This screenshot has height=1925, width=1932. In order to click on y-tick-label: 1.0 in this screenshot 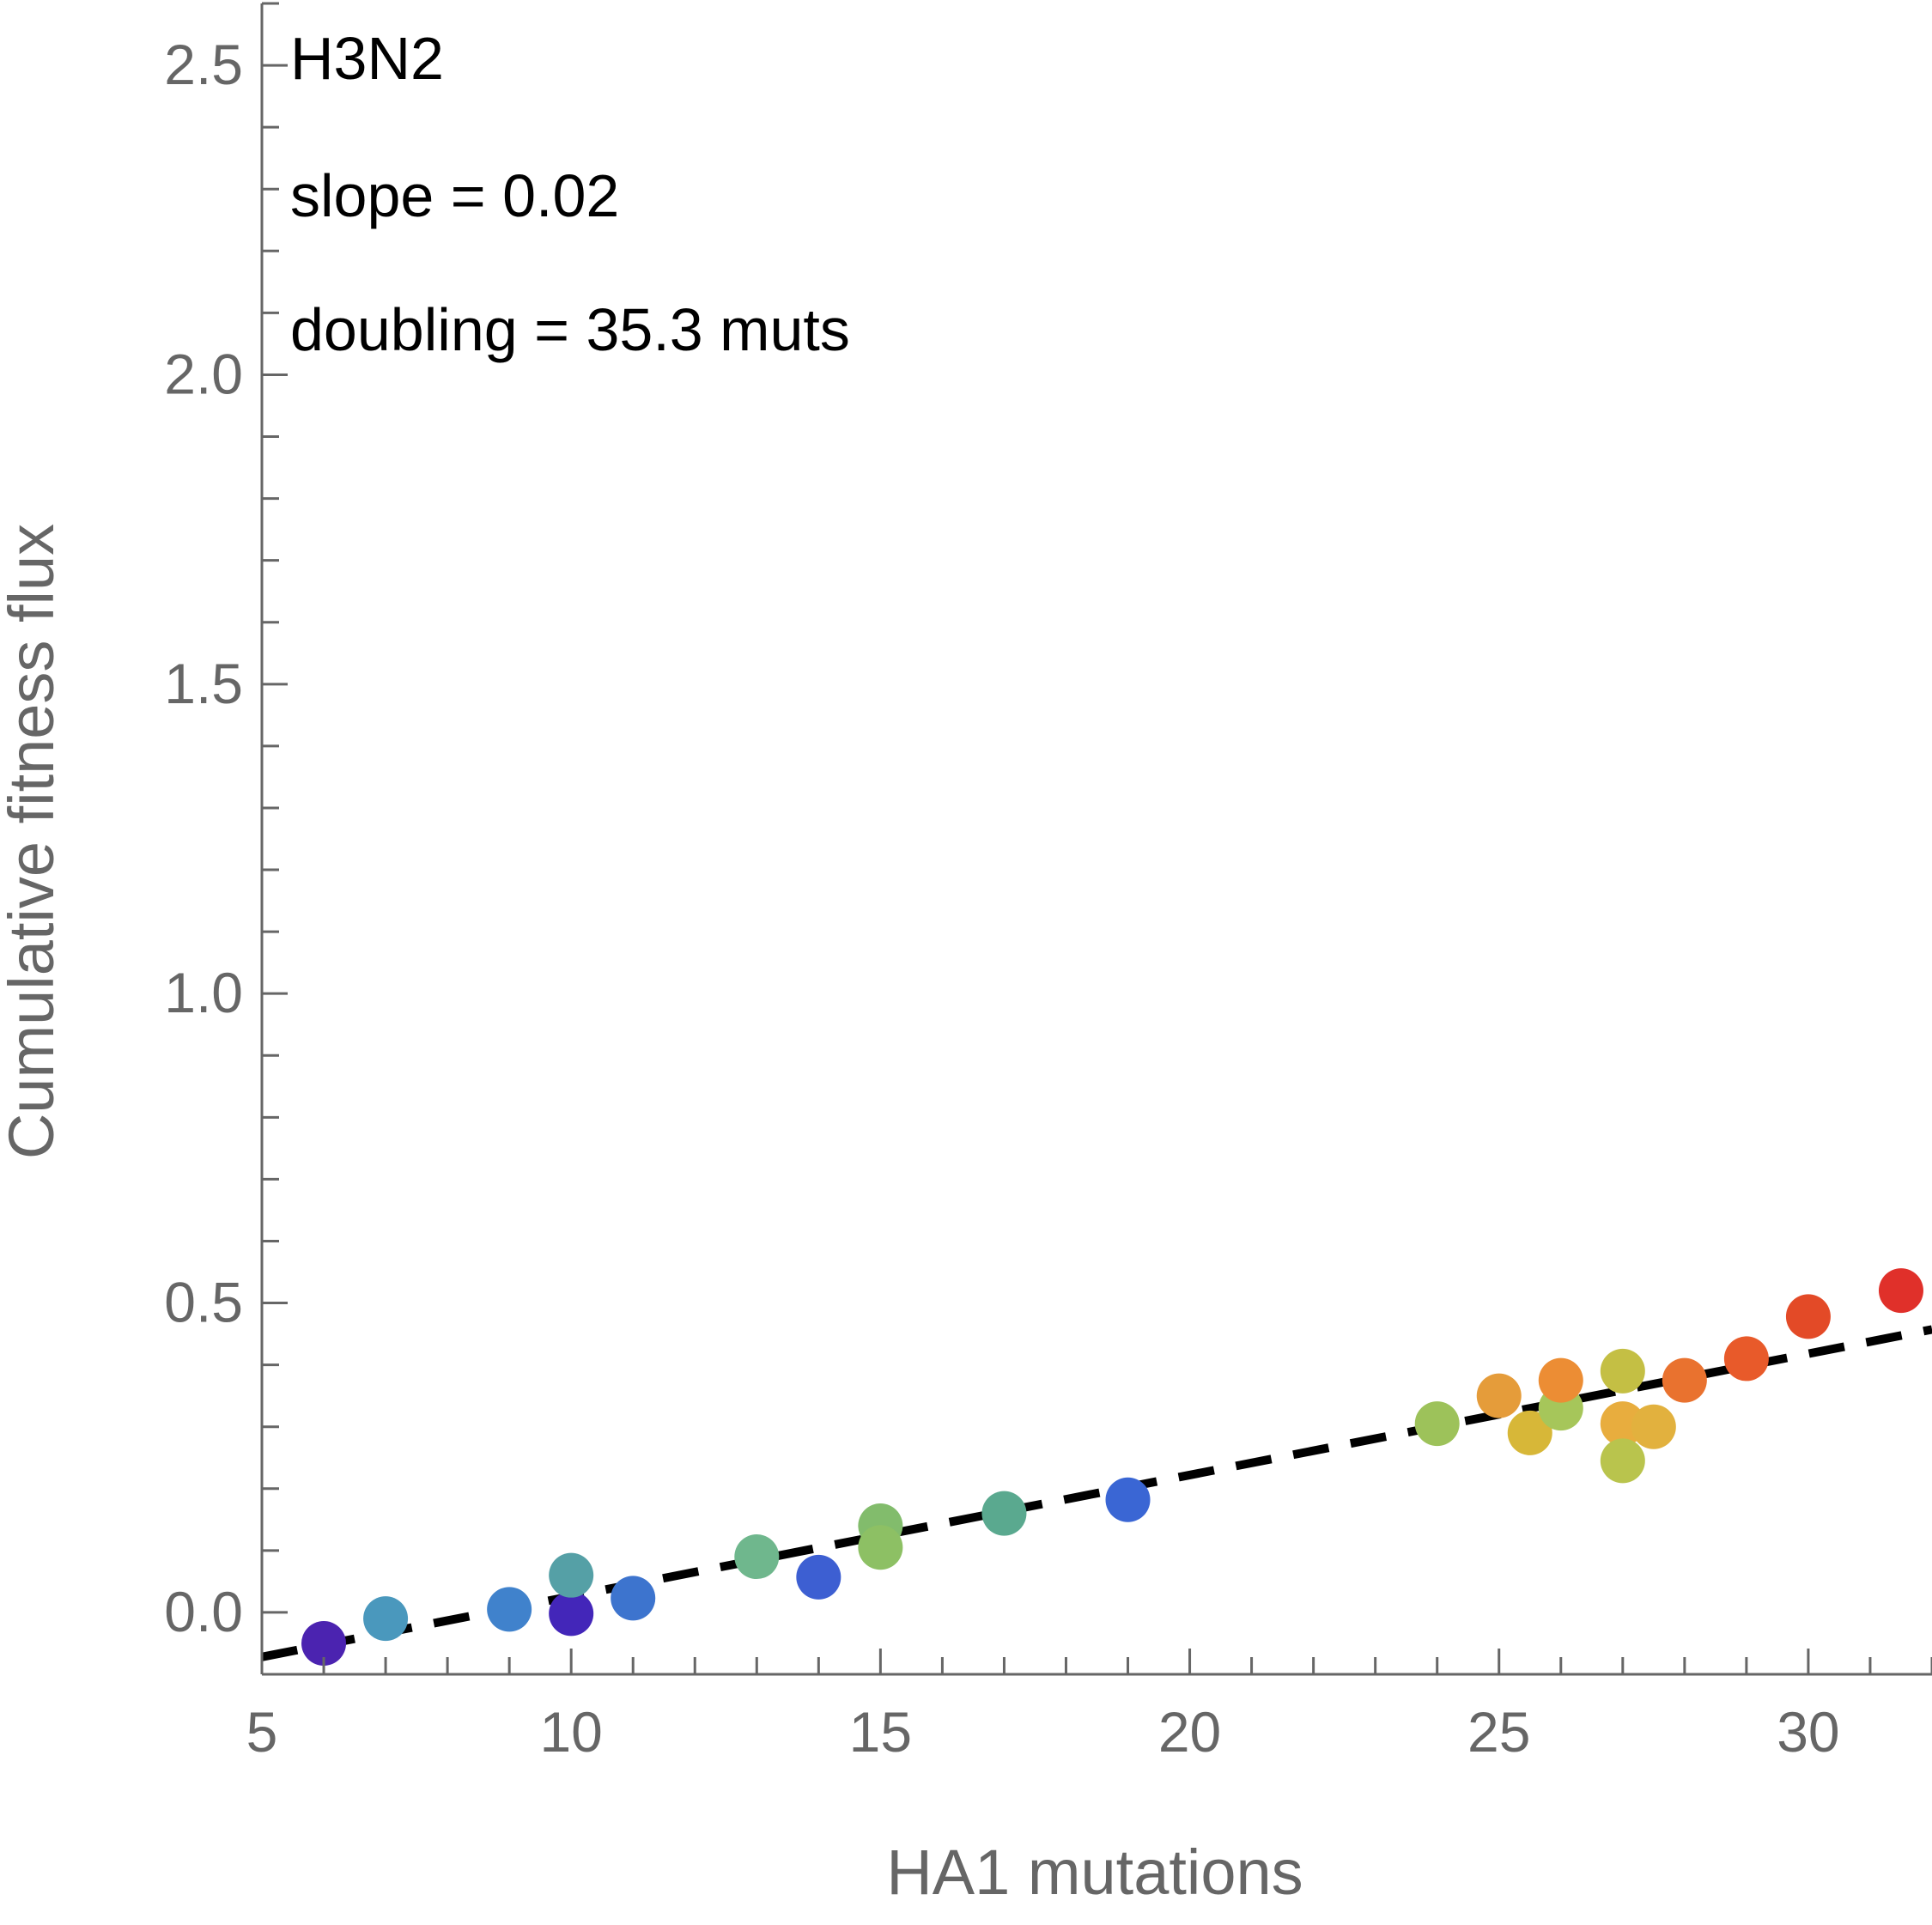, I will do `click(203, 993)`.